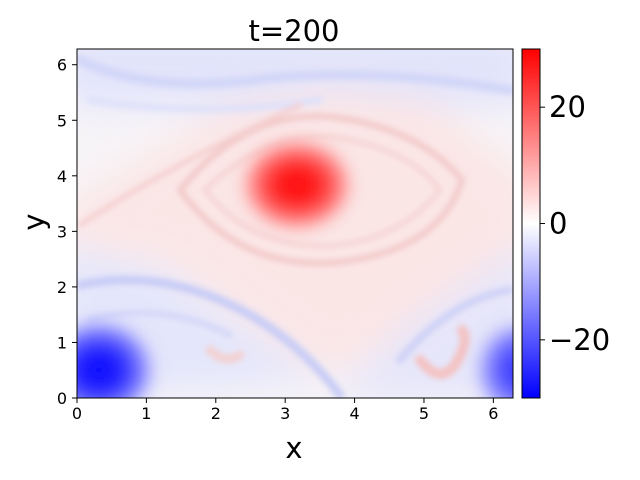 This screenshot has width=640, height=480. Describe the element at coordinates (424, 413) in the screenshot. I see `x-tick-label: 5` at that location.